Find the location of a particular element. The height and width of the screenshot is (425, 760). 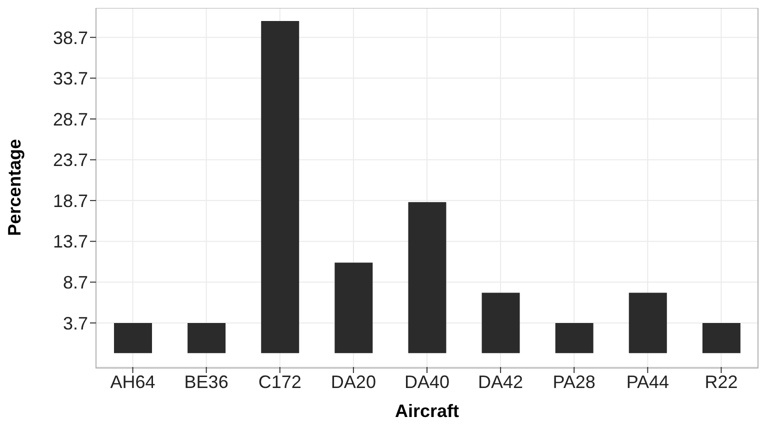

x-tick-label: R22 is located at coordinates (721, 382).